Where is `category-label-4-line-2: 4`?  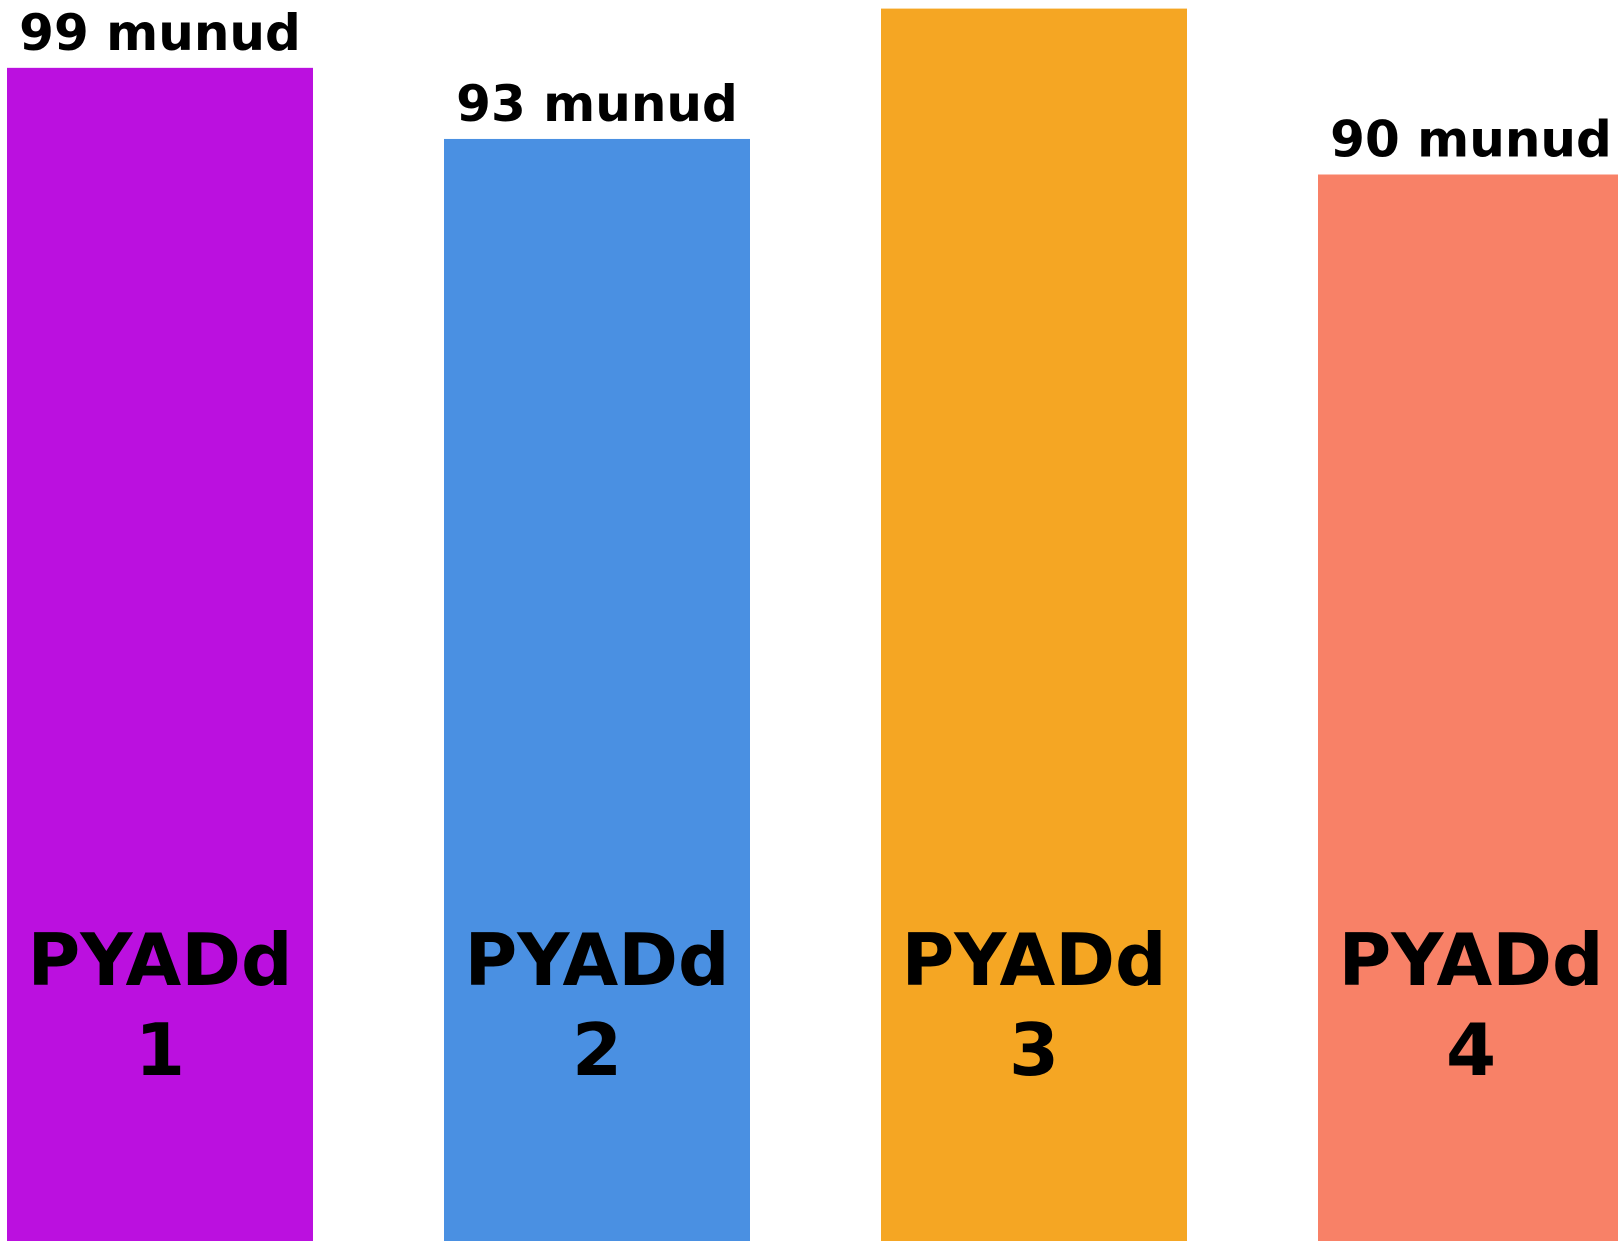 category-label-4-line-2: 4 is located at coordinates (1471, 1050).